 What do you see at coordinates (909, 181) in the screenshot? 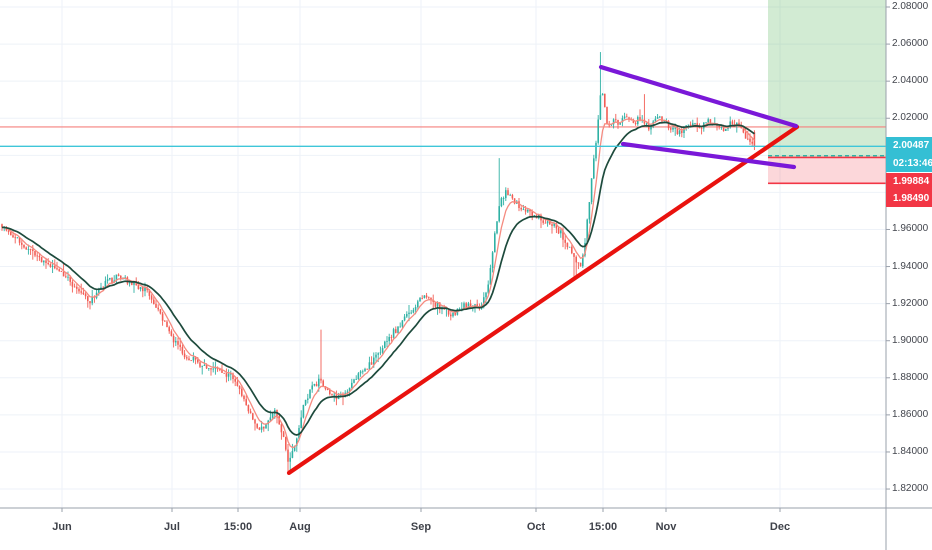
I see `level-badge-1: 1.99884` at bounding box center [909, 181].